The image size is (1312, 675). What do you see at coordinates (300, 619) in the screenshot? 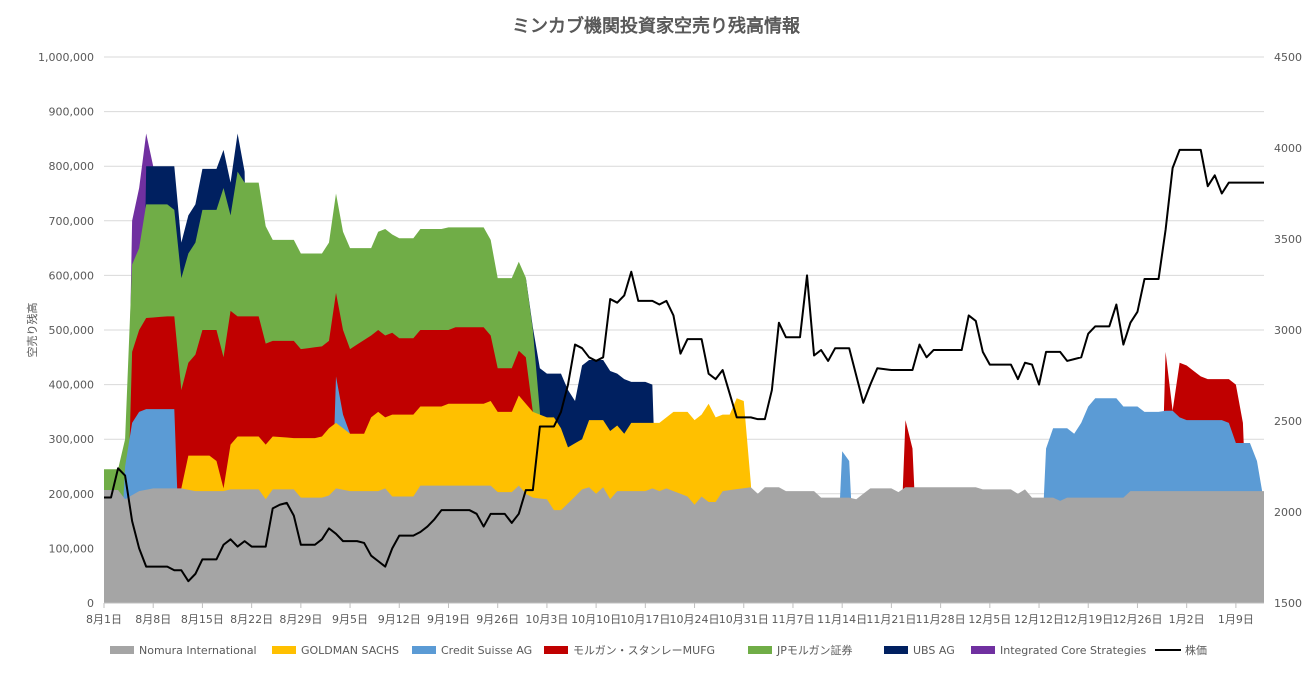
I see `x-tick-label: 8月29日` at bounding box center [300, 619].